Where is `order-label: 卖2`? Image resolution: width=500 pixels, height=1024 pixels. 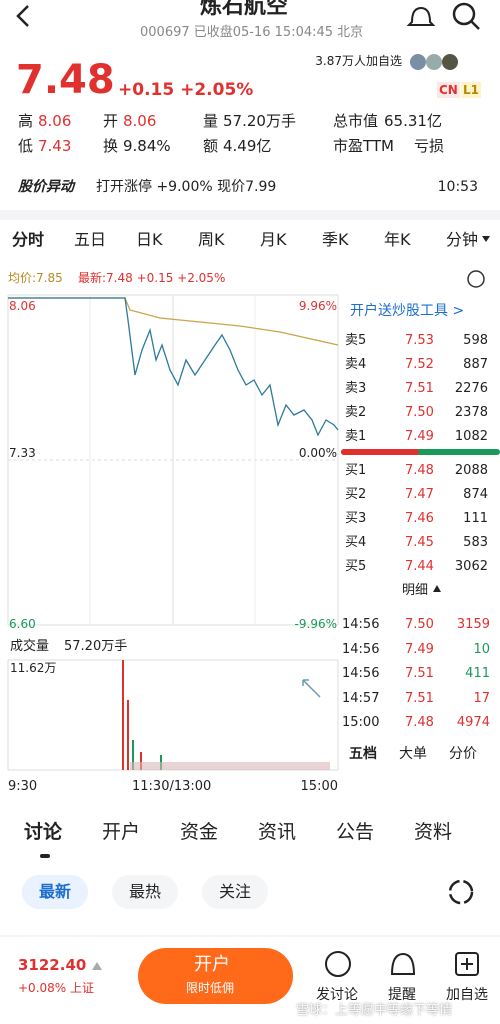 order-label: 卖2 is located at coordinates (356, 412).